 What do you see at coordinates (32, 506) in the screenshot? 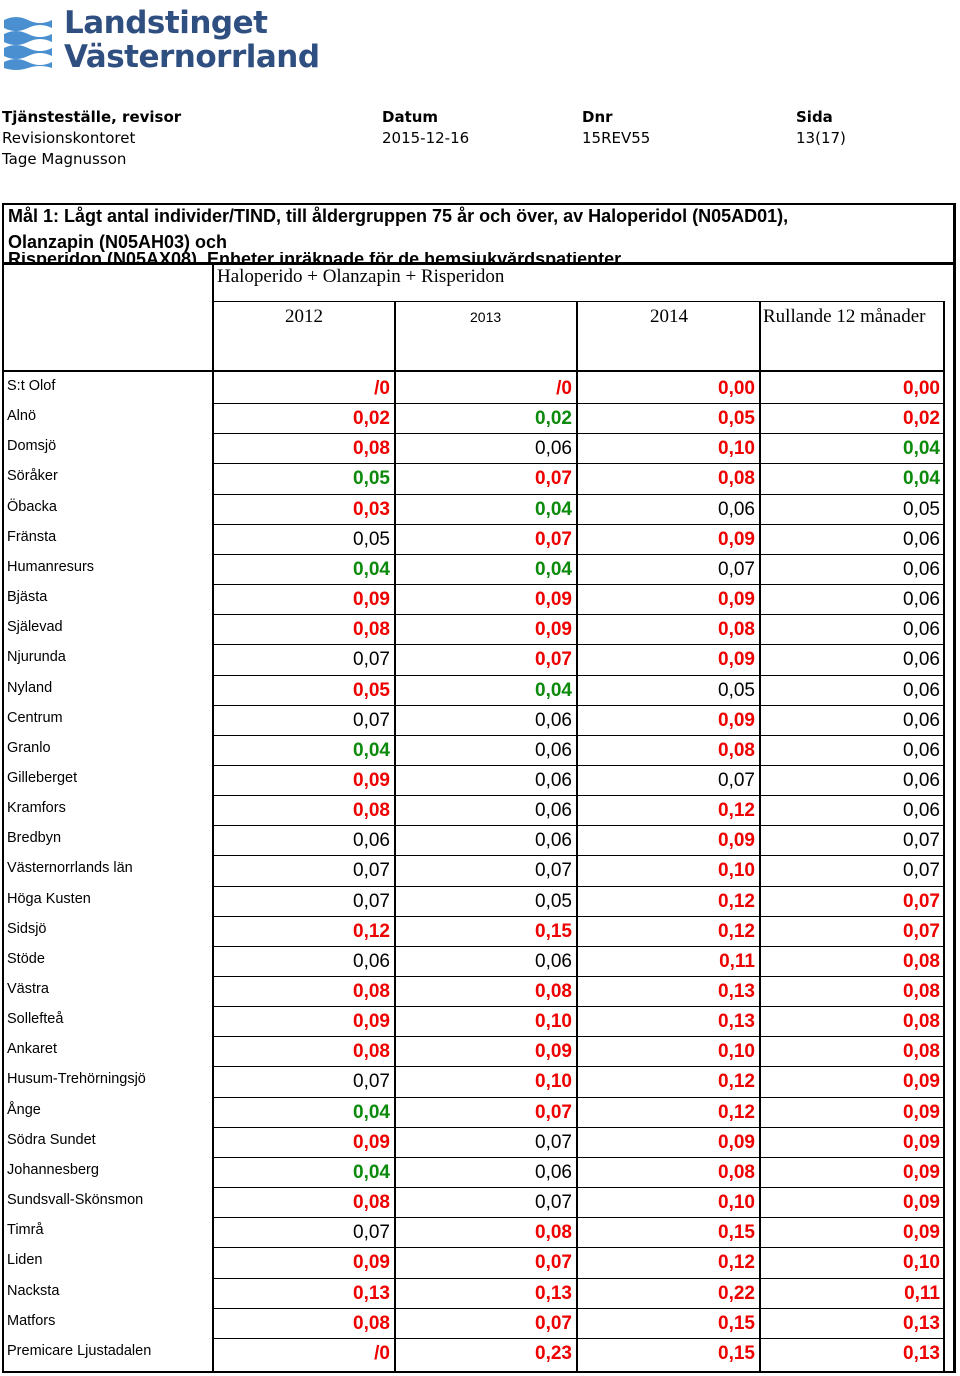
I see `row-label: Öbacka` at bounding box center [32, 506].